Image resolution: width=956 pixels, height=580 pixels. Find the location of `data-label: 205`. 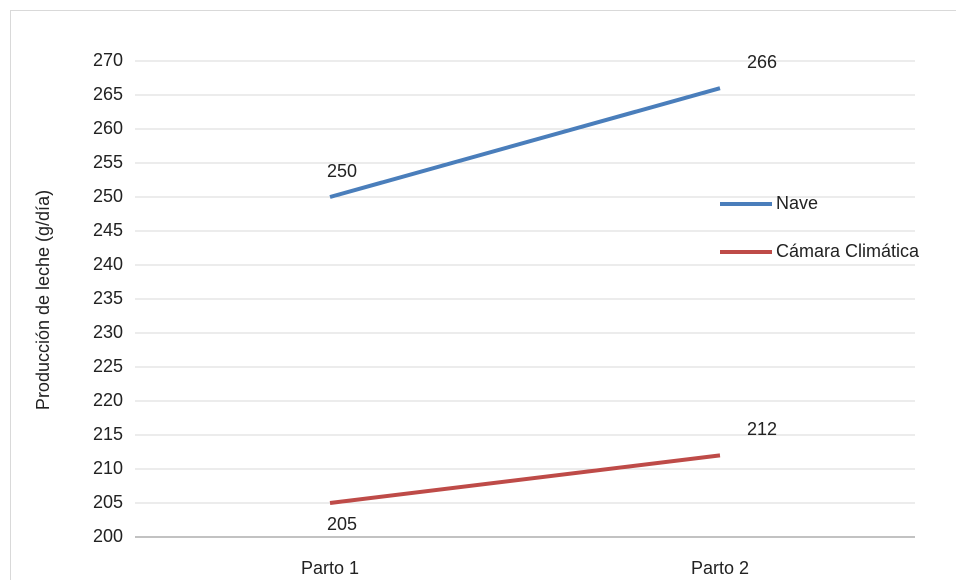

data-label: 205 is located at coordinates (342, 524).